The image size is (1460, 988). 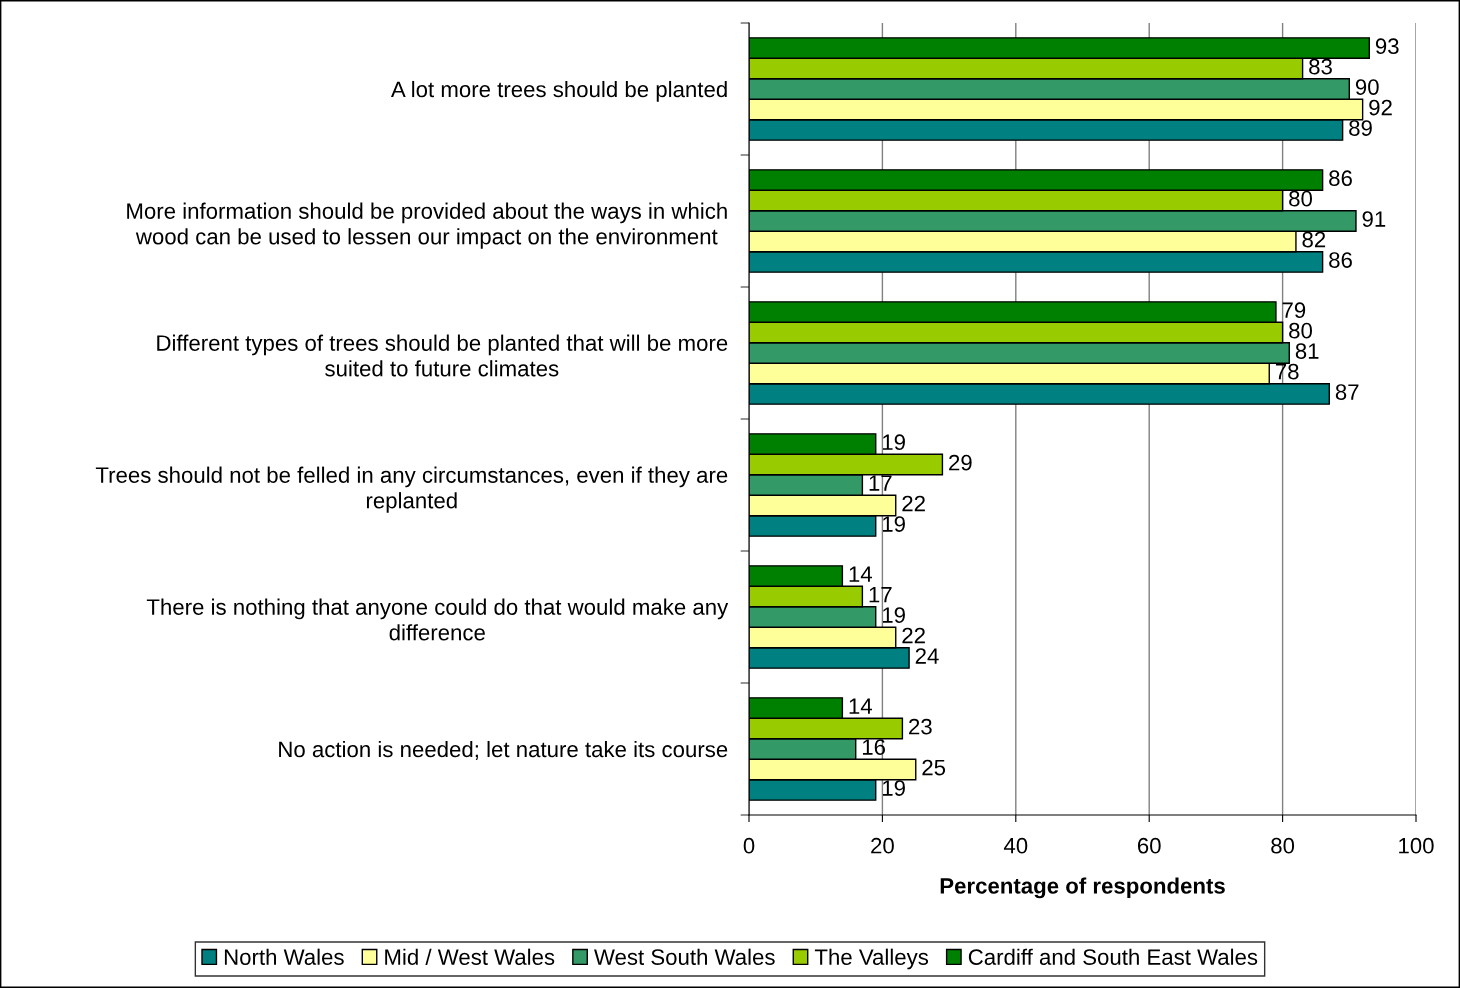 What do you see at coordinates (437, 619) in the screenshot?
I see `y-tick-label: There is nothing that anyone could do that would make any difference` at bounding box center [437, 619].